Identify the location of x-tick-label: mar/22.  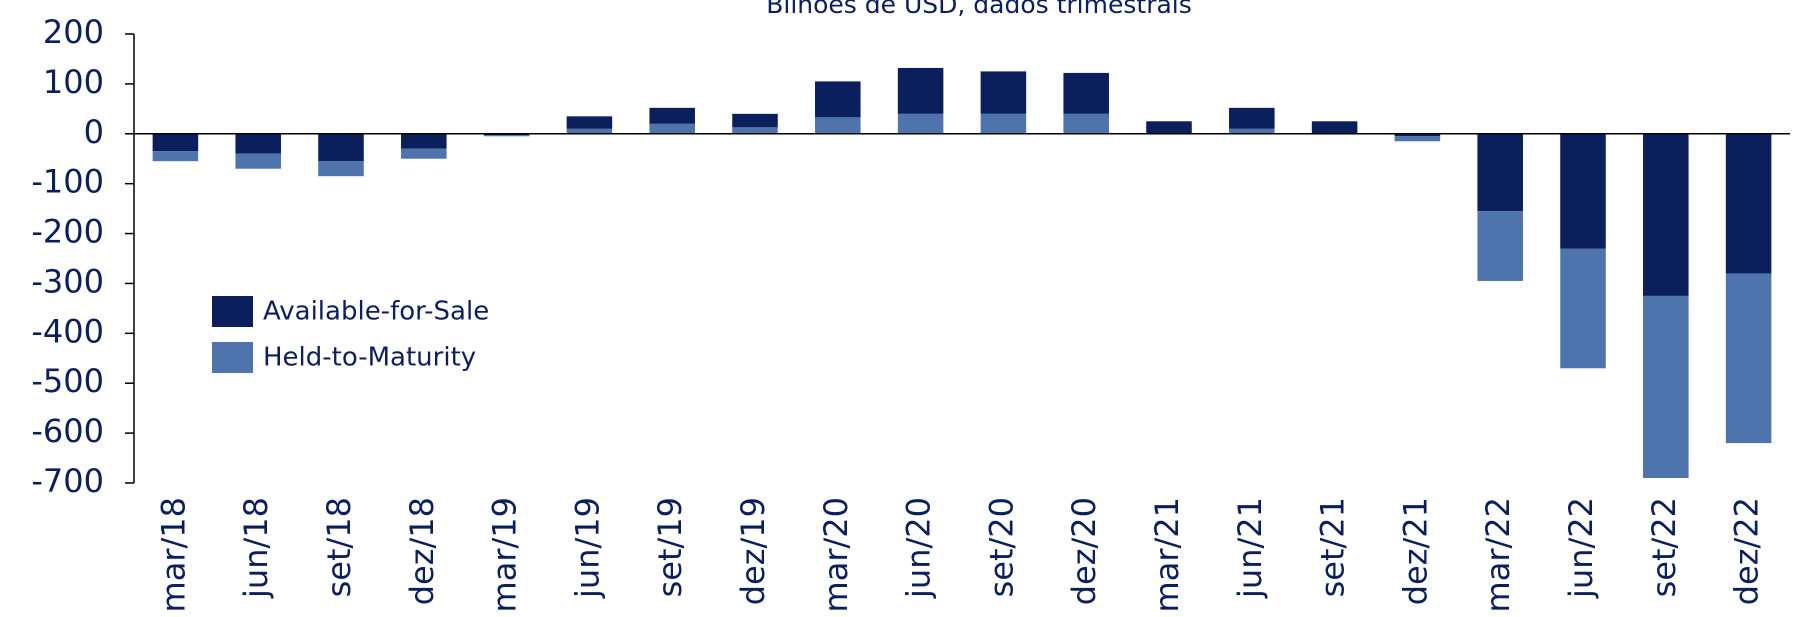
(1498, 554).